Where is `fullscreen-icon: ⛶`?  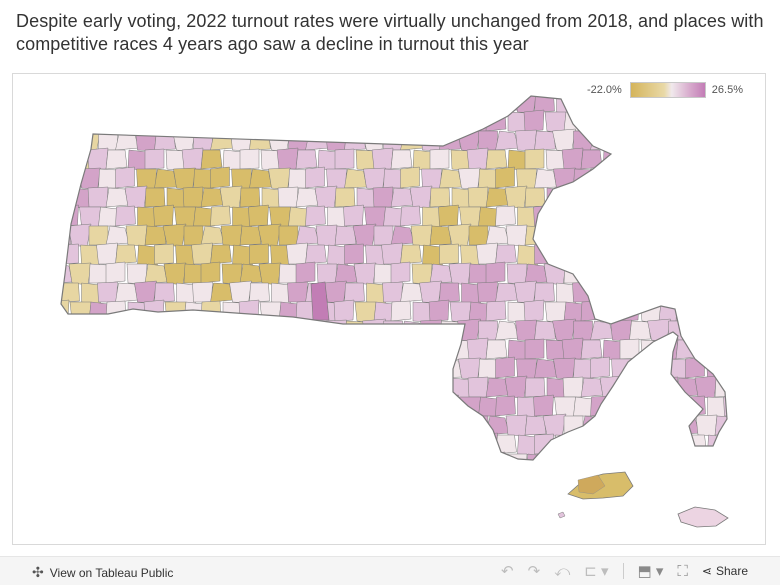 fullscreen-icon: ⛶ is located at coordinates (682, 571).